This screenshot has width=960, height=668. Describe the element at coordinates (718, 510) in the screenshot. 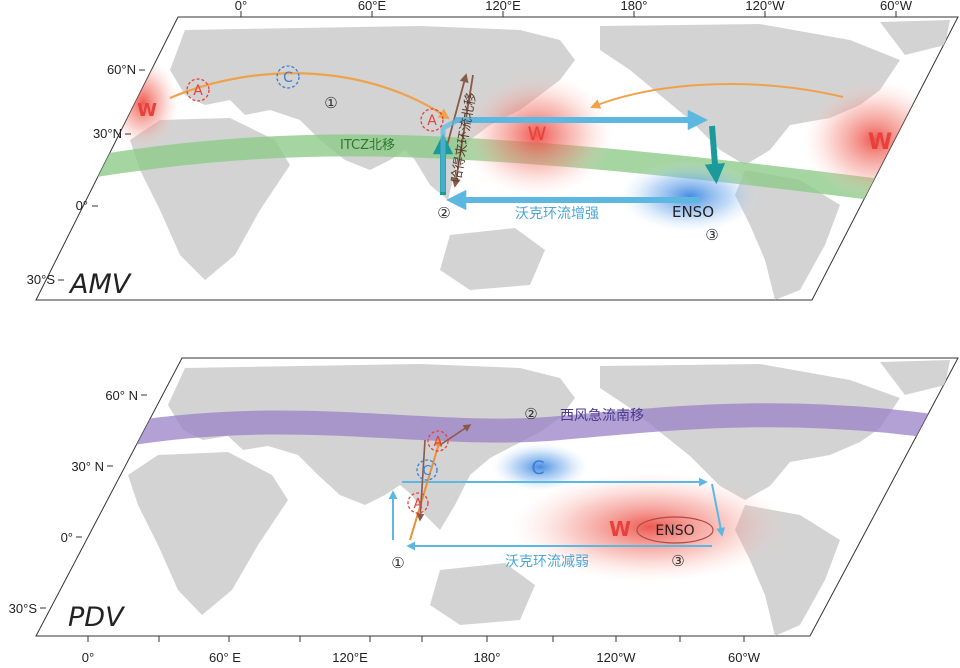

I see `pdv-walker-descend` at that location.